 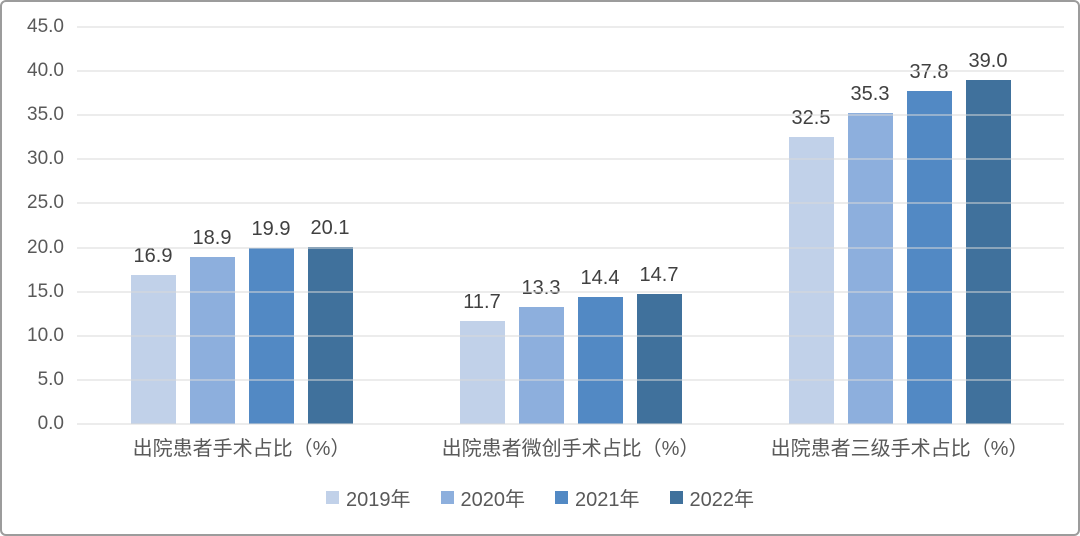 I want to click on bar-value-label: 20.1, so click(x=330, y=227).